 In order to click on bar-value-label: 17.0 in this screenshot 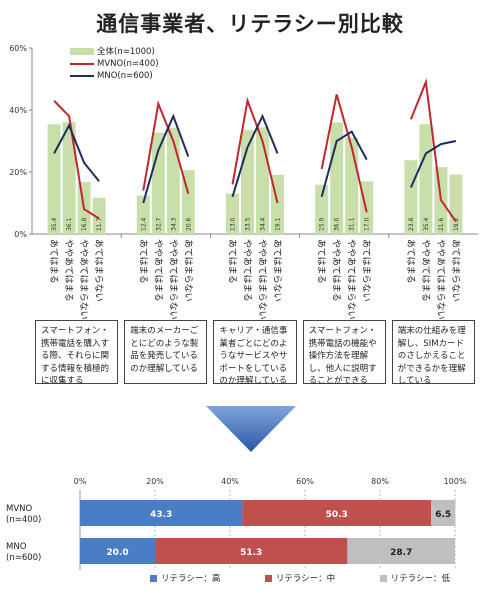, I will do `click(367, 224)`.